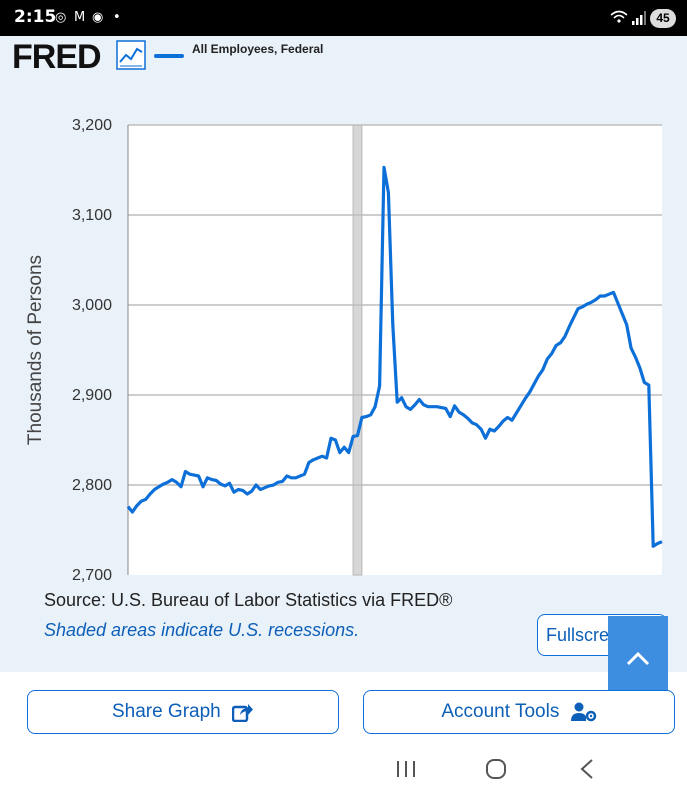 The image size is (687, 800). I want to click on y-tick-label: 2,900, so click(92, 395).